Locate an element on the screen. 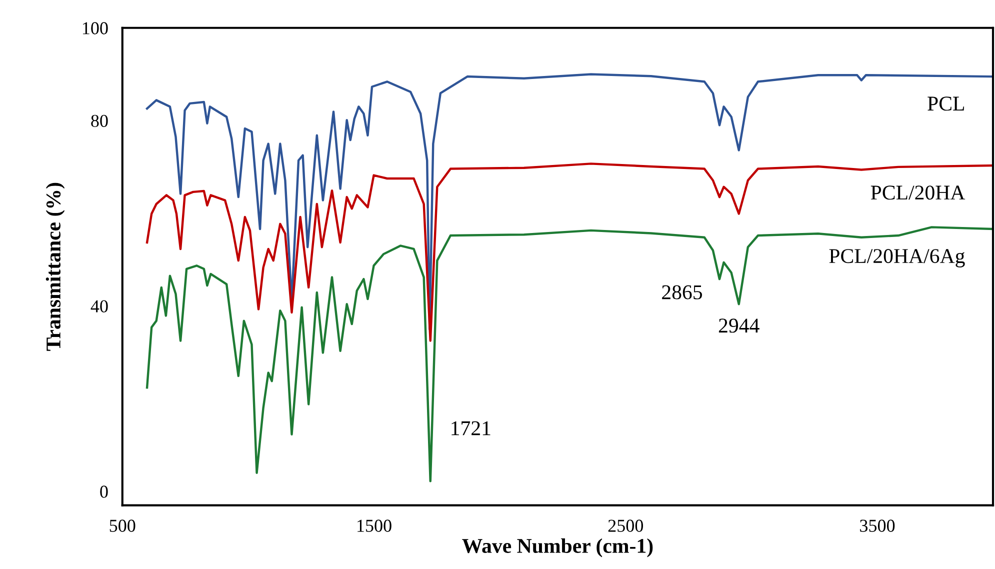 This screenshot has width=995, height=569. x-axis-title: Wave Number (cm-1) is located at coordinates (557, 548).